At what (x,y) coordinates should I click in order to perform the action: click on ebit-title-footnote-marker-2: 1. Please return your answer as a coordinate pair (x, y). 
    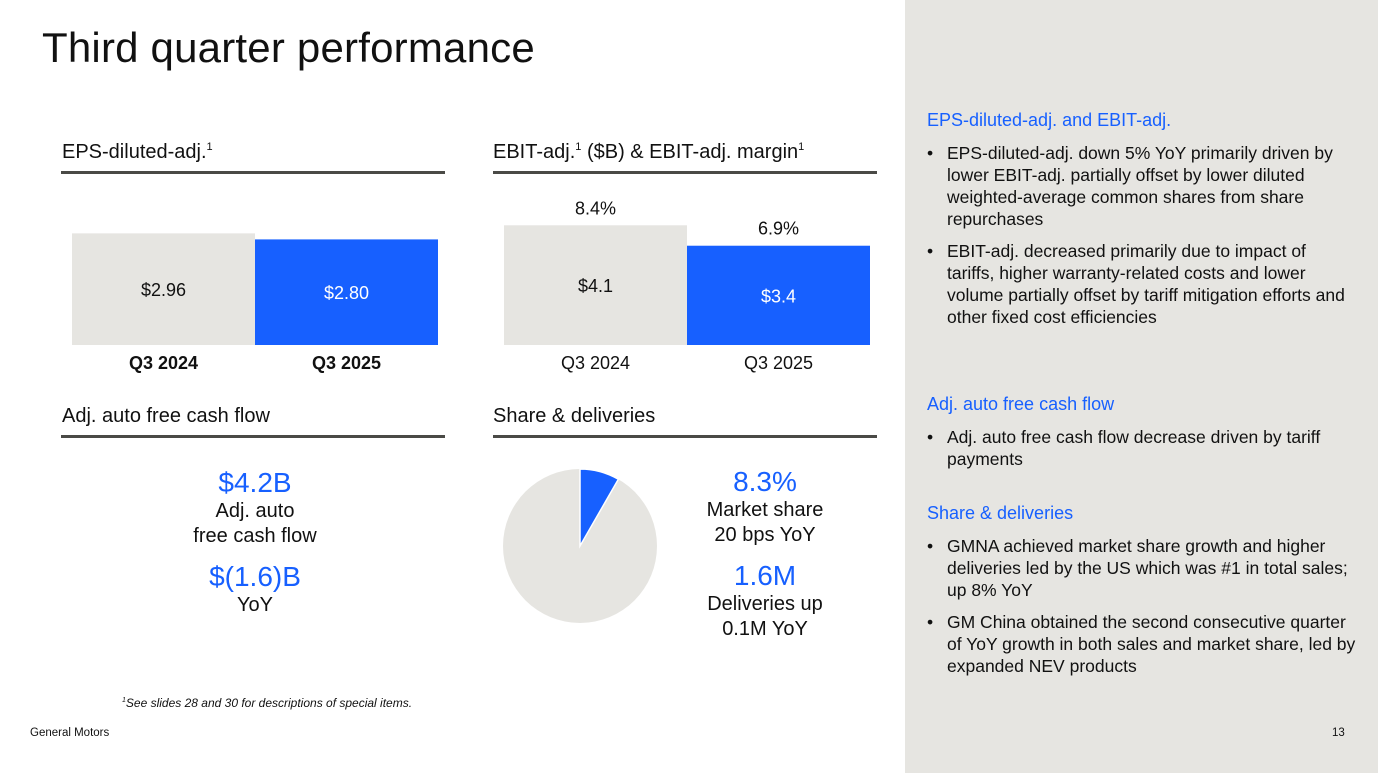
    Looking at the image, I should click on (801, 147).